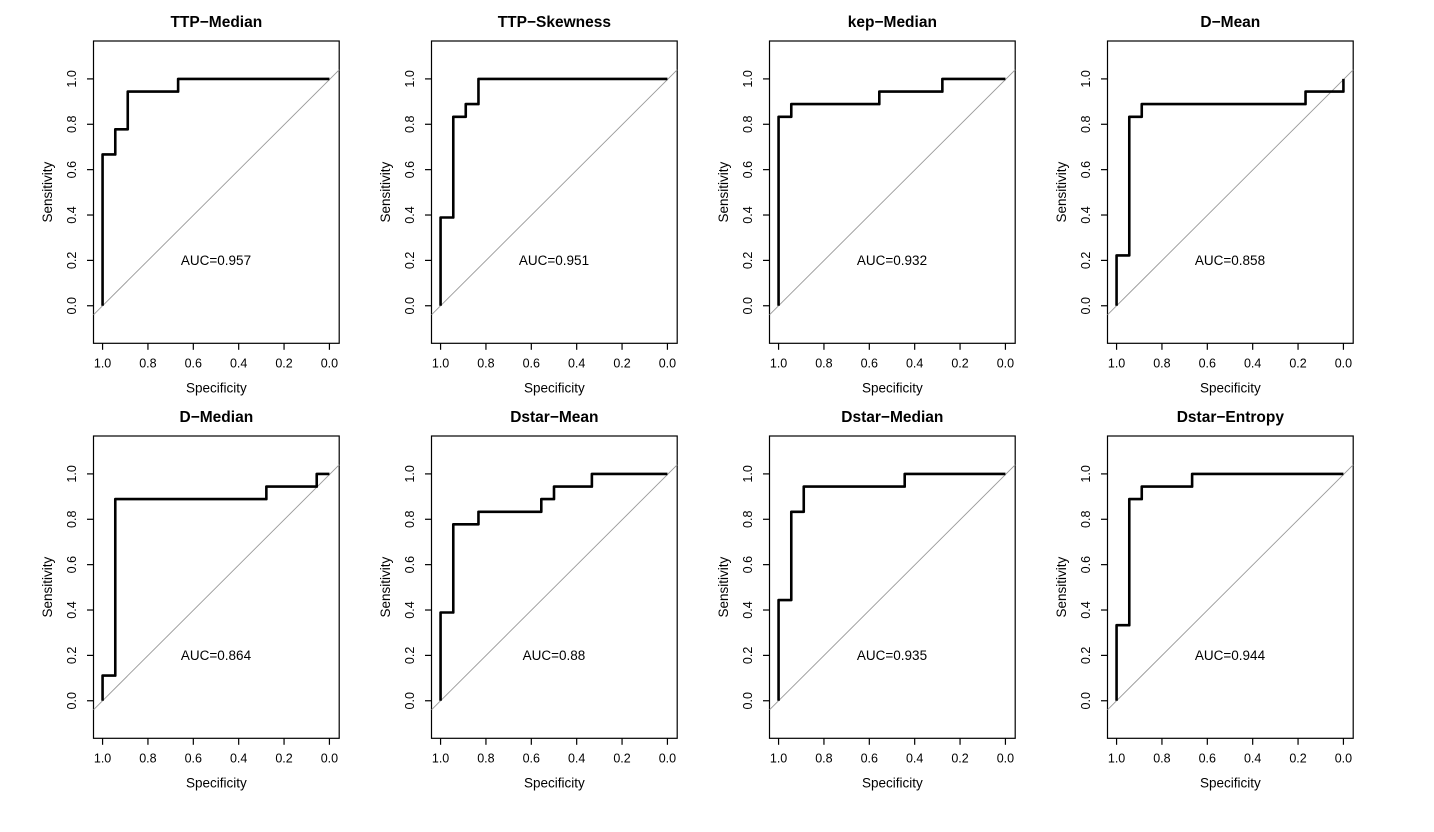 This screenshot has width=1434, height=832. What do you see at coordinates (892, 22) in the screenshot?
I see `panel-title: kep−Median` at bounding box center [892, 22].